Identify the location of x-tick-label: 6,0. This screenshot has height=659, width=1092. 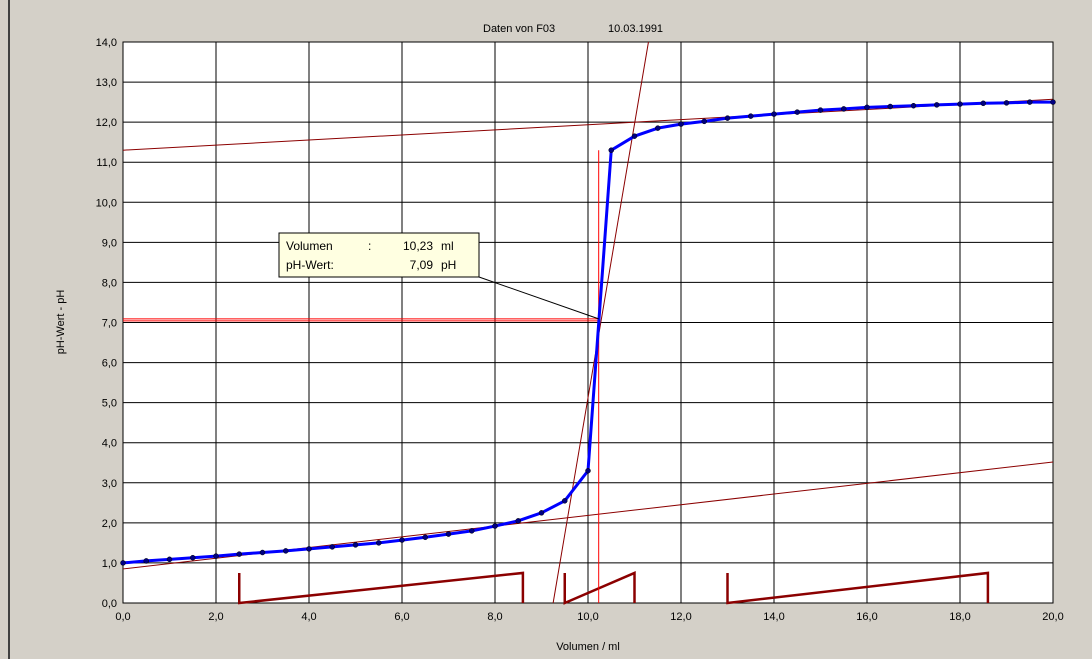
(401, 617).